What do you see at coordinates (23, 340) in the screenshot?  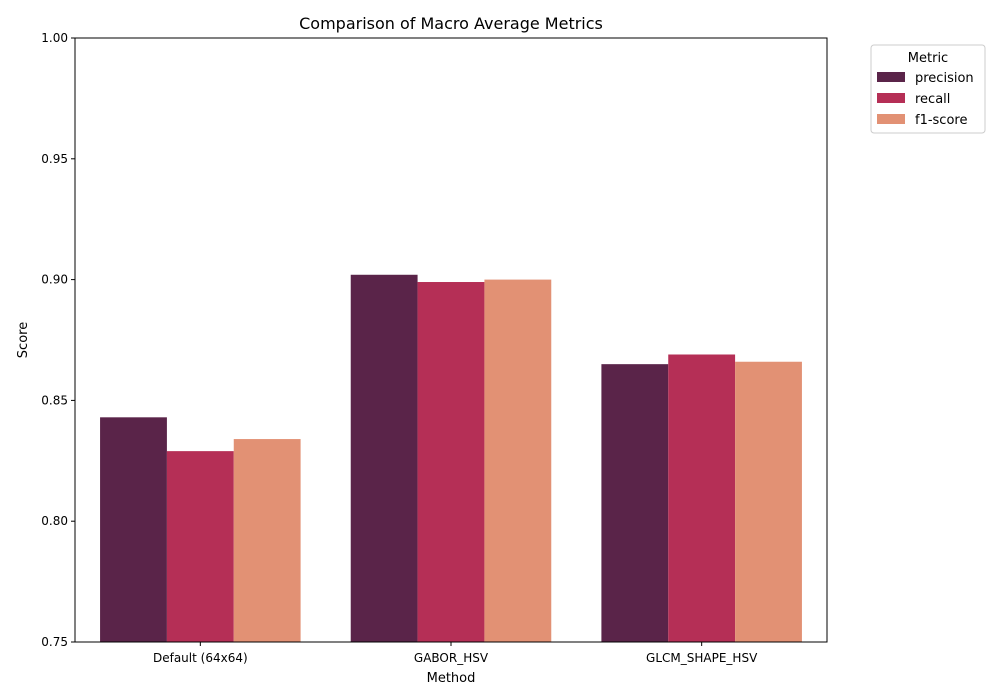 I see `y-axis-label: Score` at bounding box center [23, 340].